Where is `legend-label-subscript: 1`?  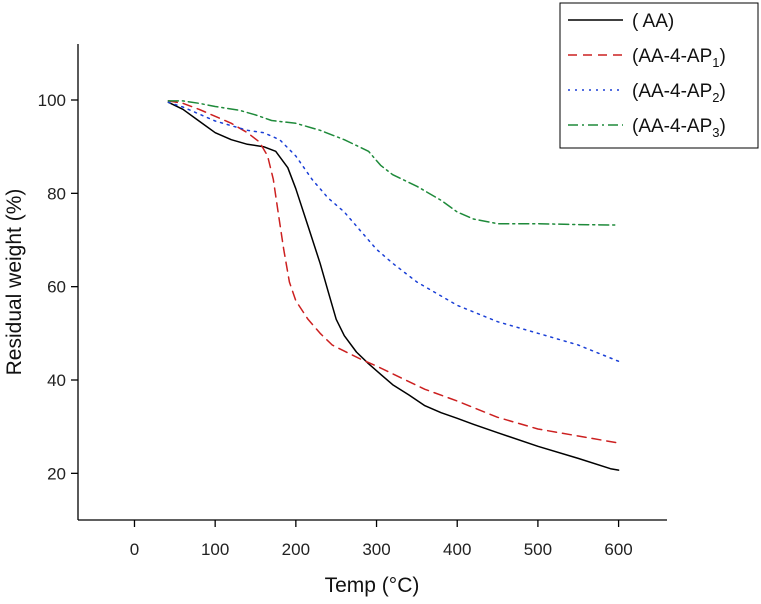
legend-label-subscript: 1 is located at coordinates (715, 62).